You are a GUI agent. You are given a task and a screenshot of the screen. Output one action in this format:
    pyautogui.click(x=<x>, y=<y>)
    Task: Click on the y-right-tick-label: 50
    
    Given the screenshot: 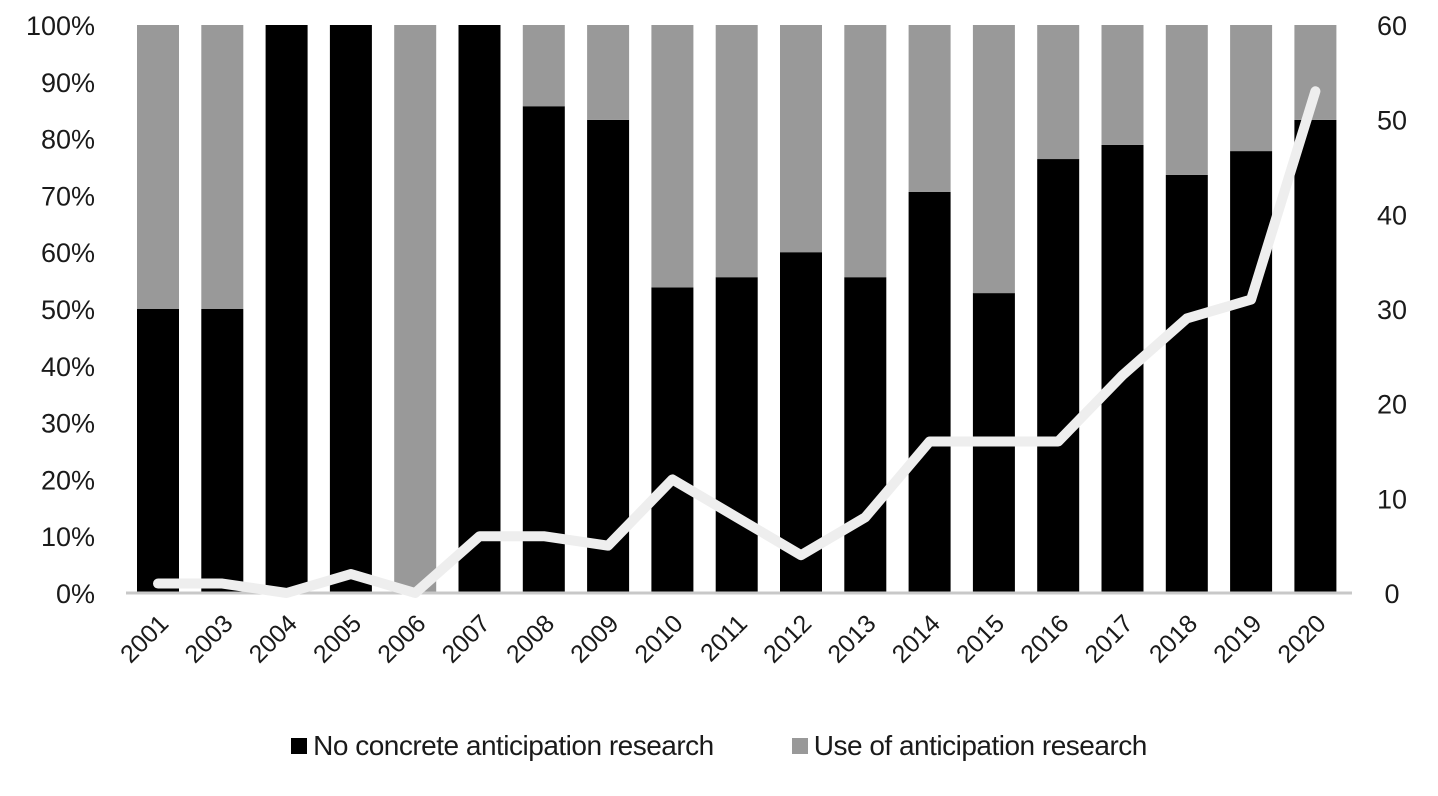 What is the action you would take?
    pyautogui.click(x=1392, y=121)
    